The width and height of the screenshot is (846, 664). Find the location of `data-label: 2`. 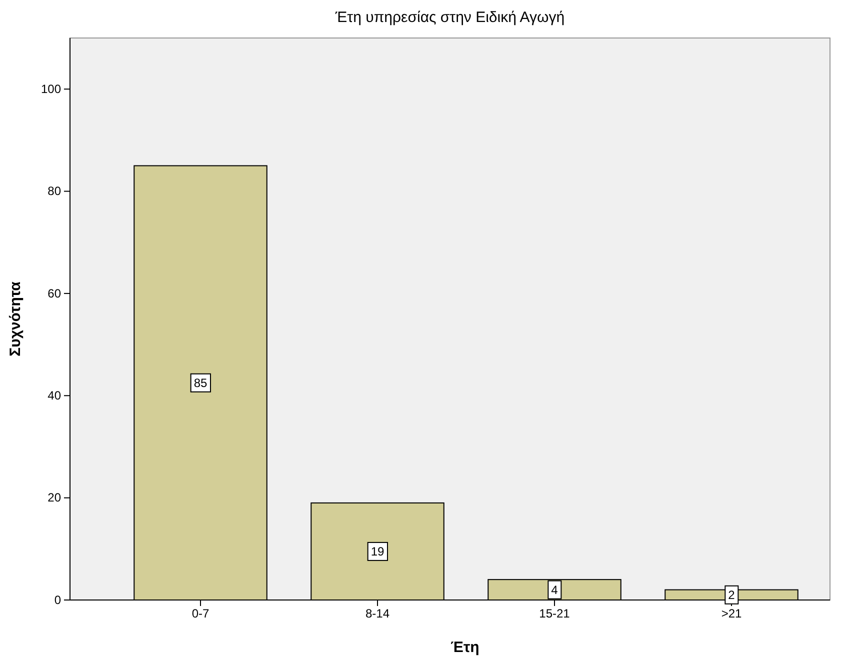

data-label: 2 is located at coordinates (732, 595).